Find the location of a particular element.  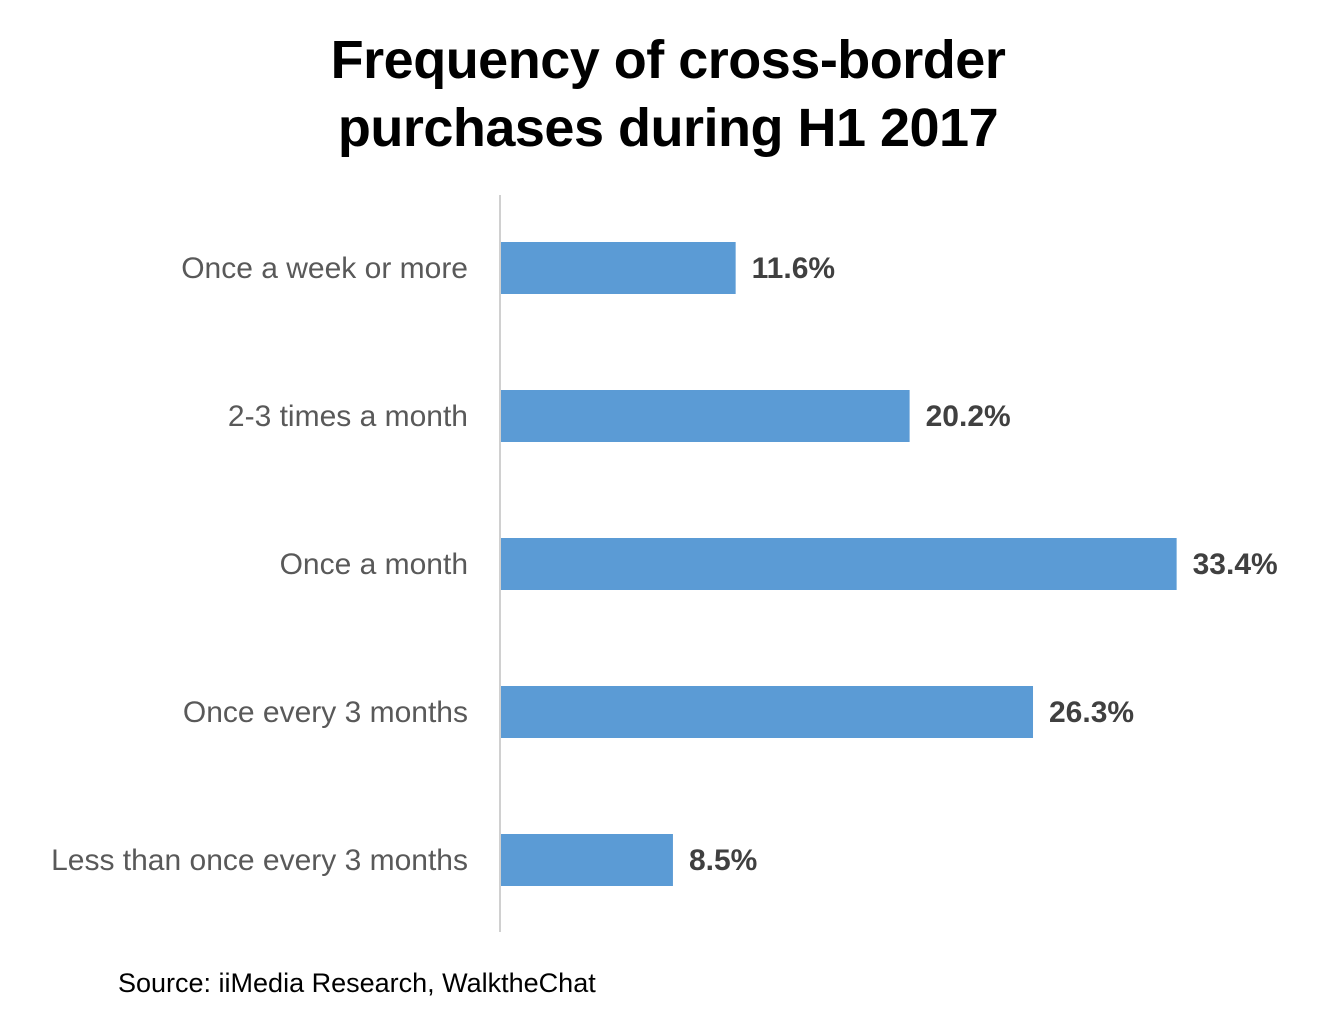

y-tick-label: Once a month is located at coordinates (374, 564).